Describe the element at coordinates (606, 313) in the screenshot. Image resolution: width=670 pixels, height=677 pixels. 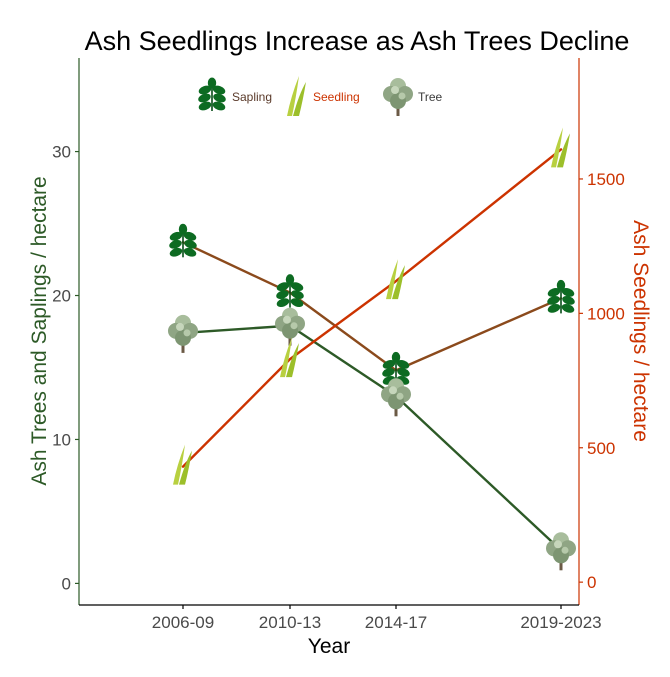
I see `right-tick-label: 1000` at that location.